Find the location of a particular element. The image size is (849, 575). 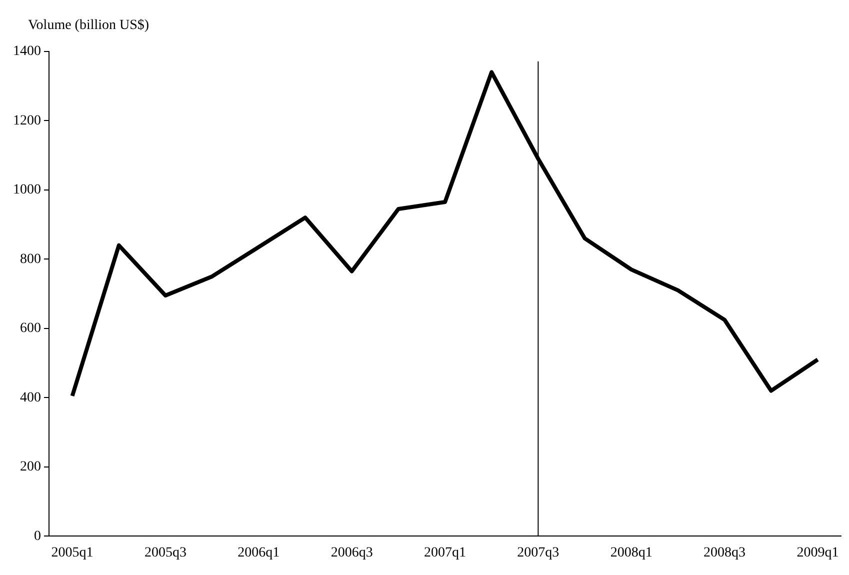

x-tick-label: 2008q3 is located at coordinates (725, 552).